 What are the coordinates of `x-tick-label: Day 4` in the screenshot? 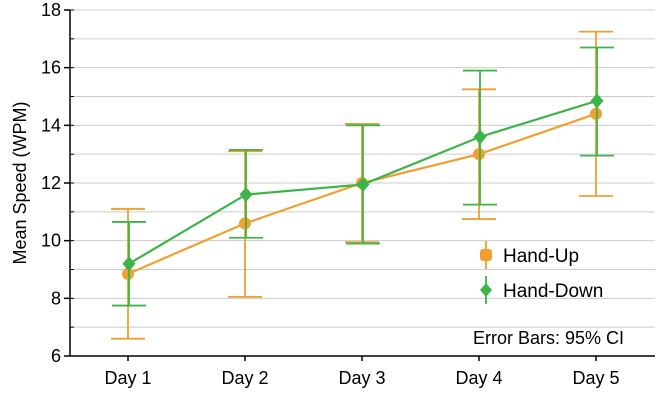 It's located at (478, 378).